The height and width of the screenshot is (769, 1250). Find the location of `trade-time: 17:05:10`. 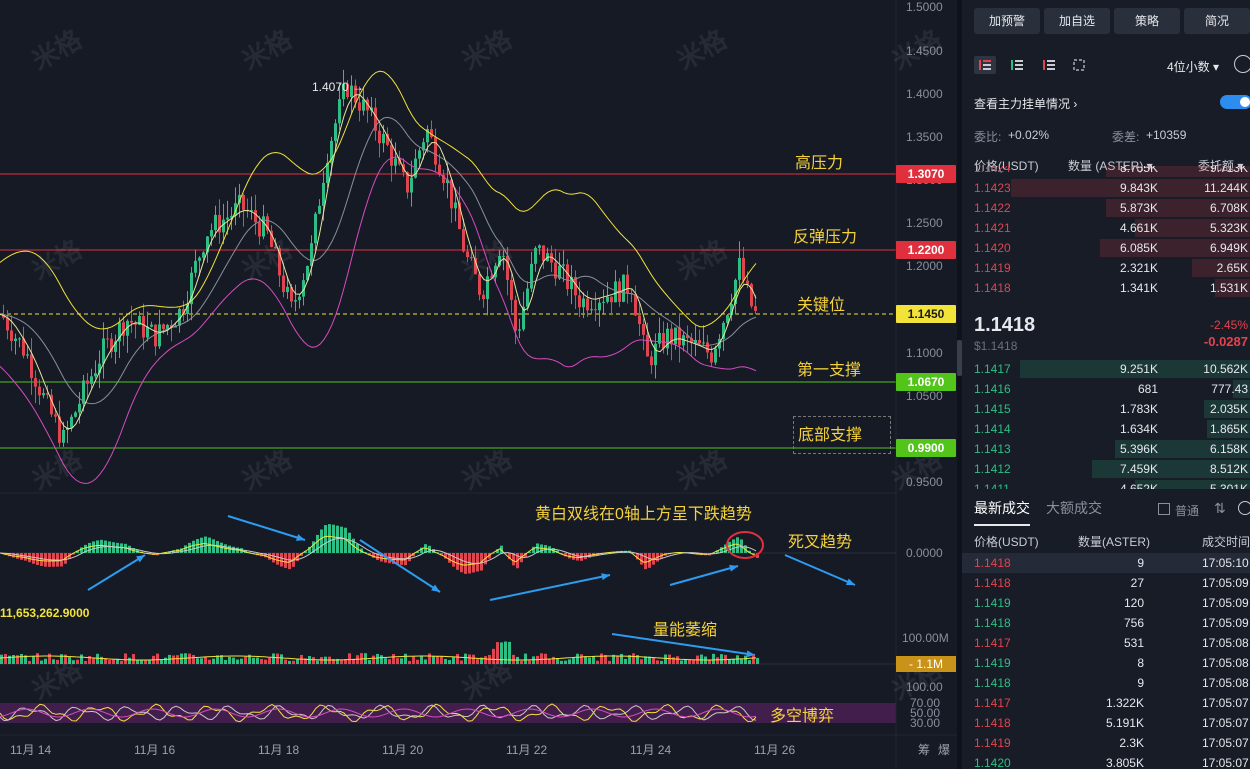

trade-time: 17:05:10 is located at coordinates (1225, 563).